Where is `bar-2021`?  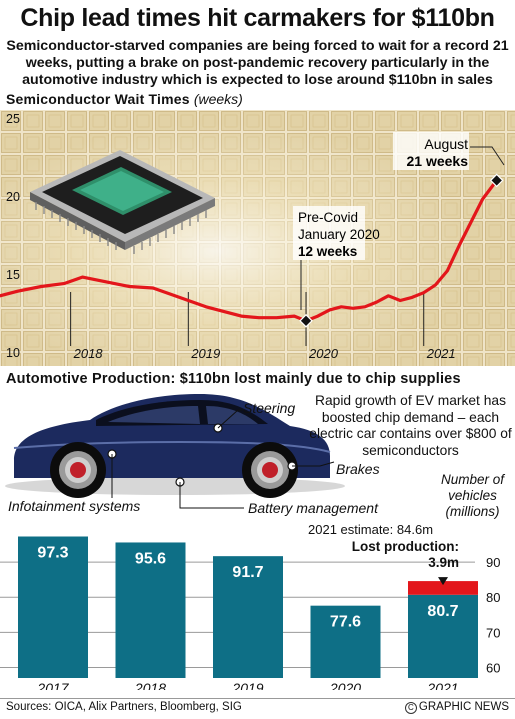
bar-2021 is located at coordinates (443, 636).